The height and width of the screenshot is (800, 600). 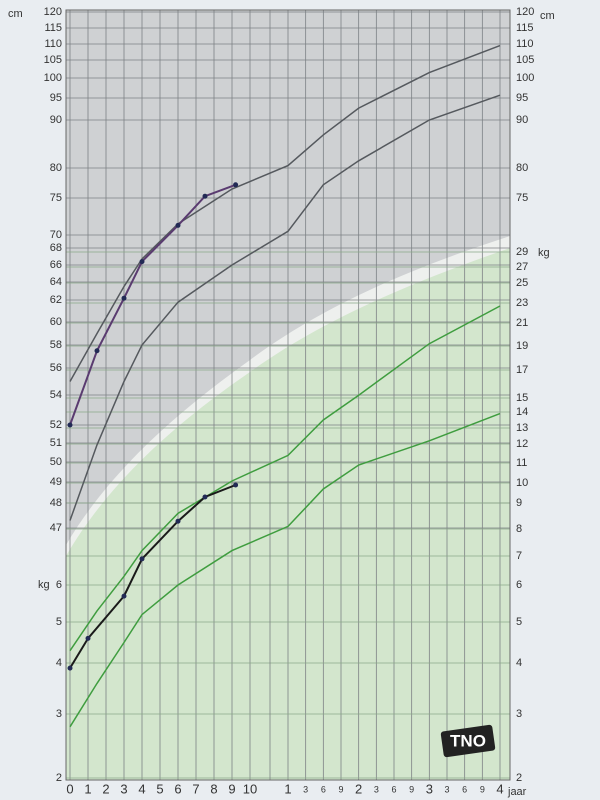 What do you see at coordinates (522, 303) in the screenshot?
I see `y2-tick-label: 23` at bounding box center [522, 303].